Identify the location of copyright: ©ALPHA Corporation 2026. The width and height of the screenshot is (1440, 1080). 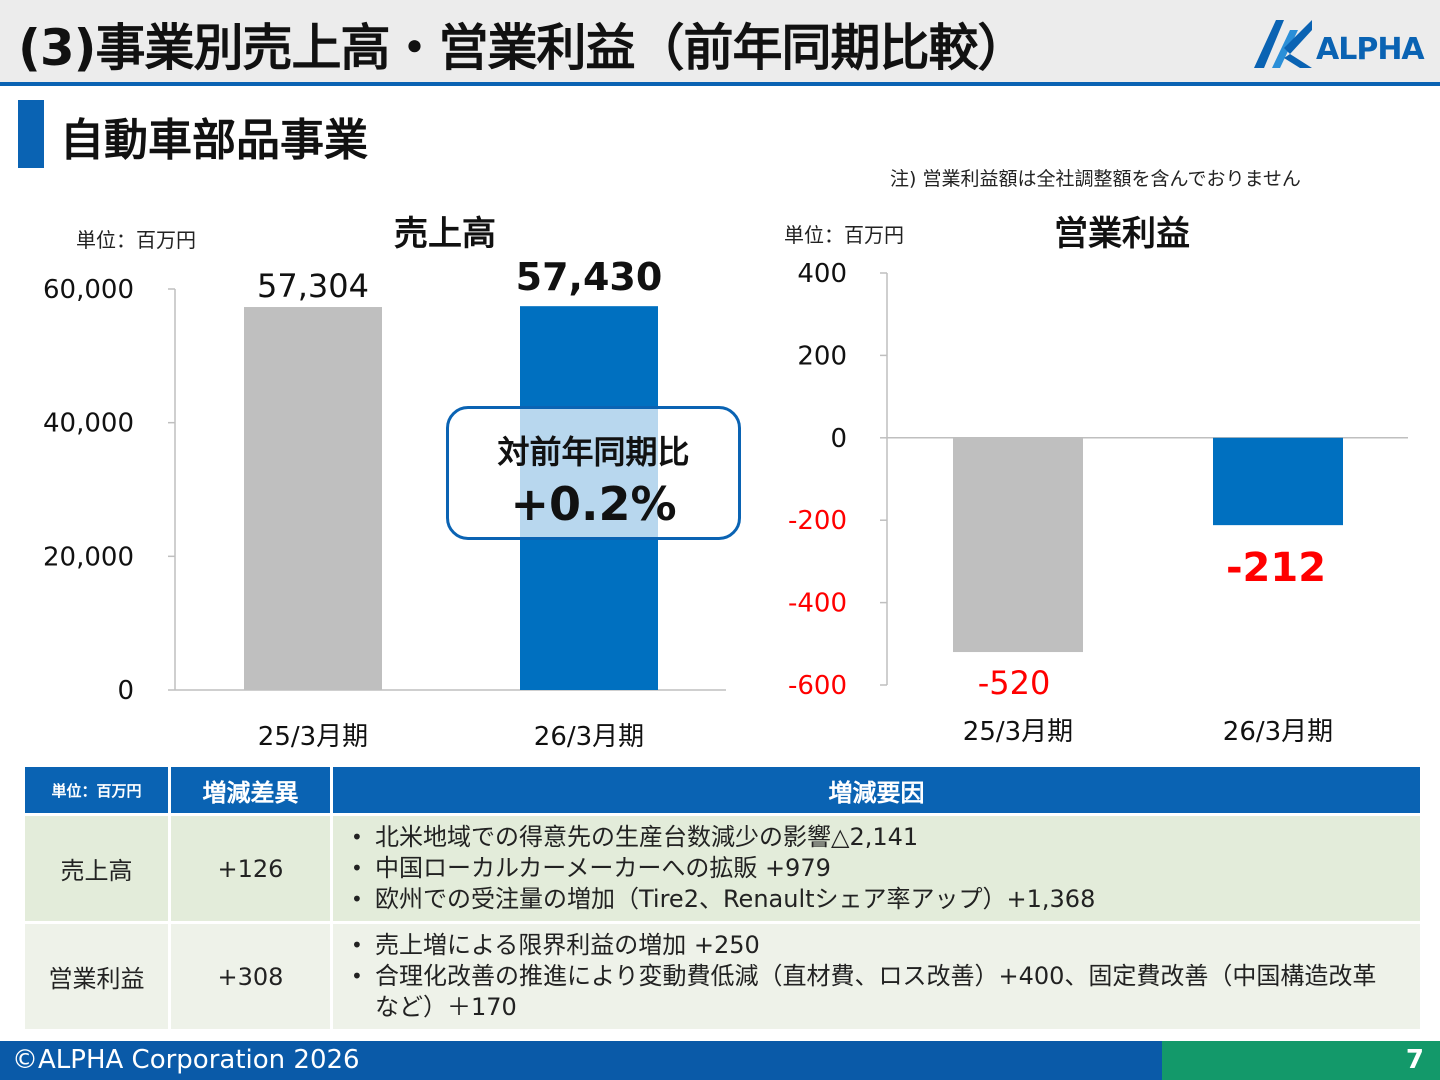
(186, 1060).